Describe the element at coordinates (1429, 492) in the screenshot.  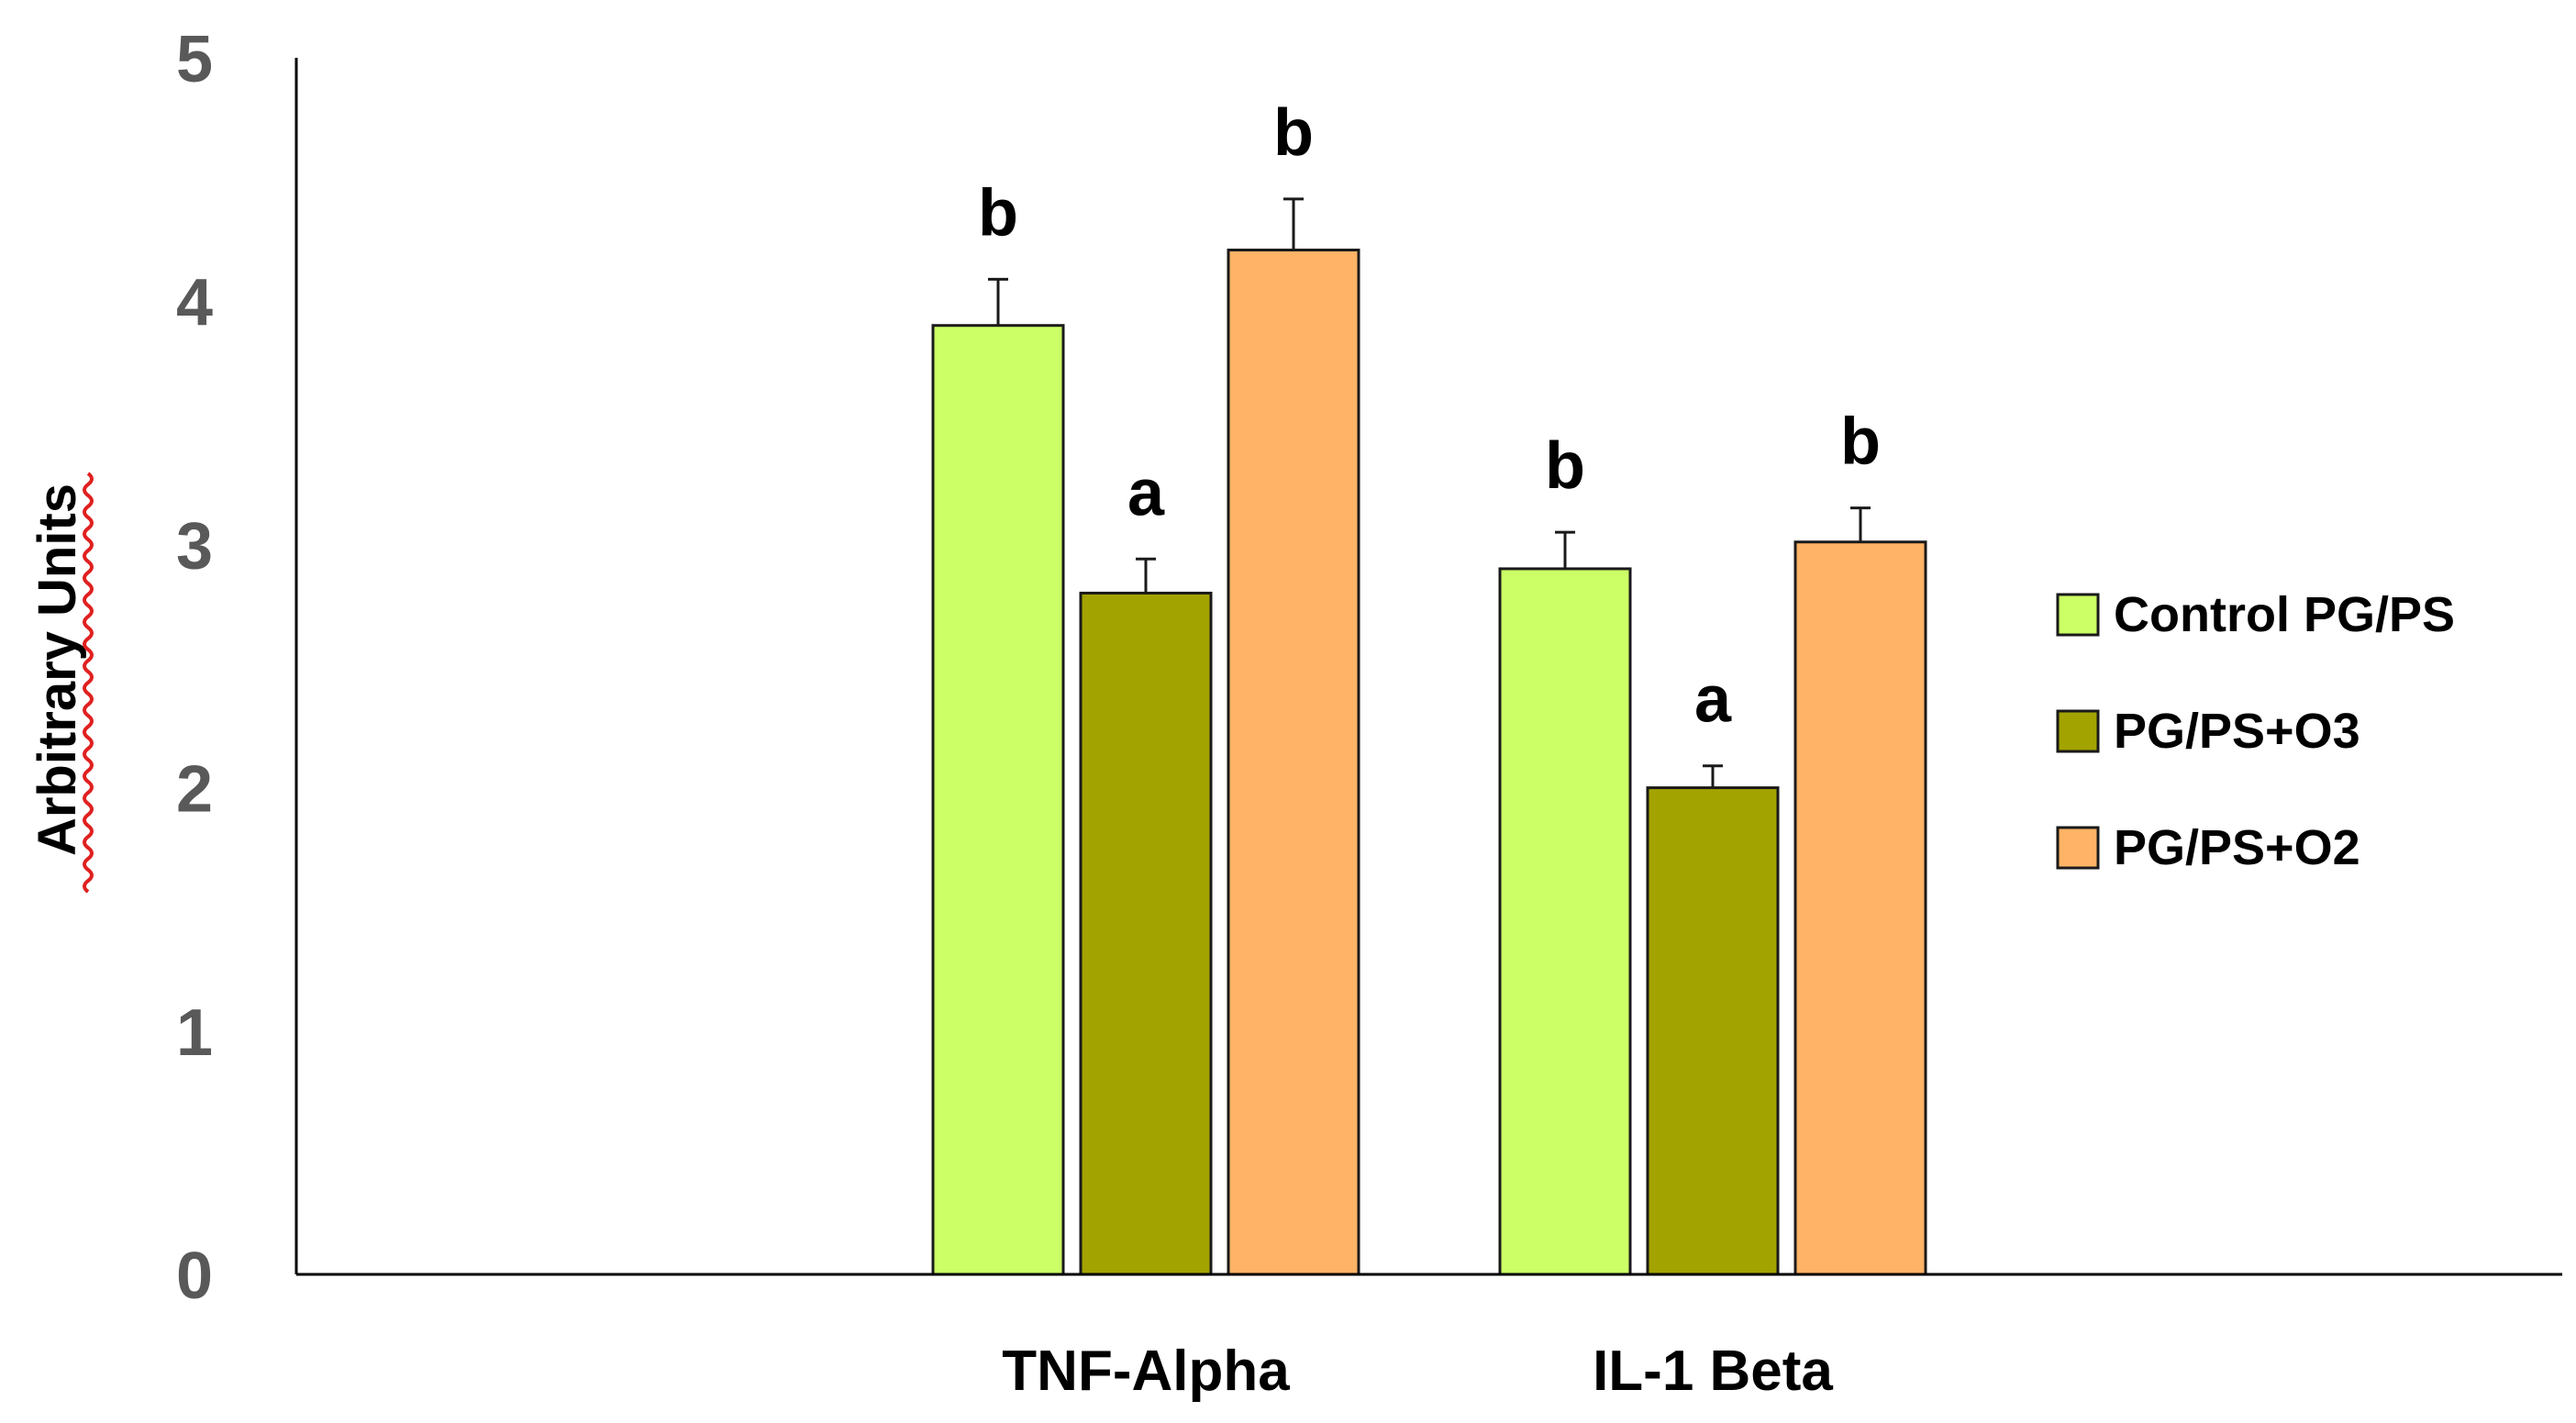
I see `error-bars` at that location.